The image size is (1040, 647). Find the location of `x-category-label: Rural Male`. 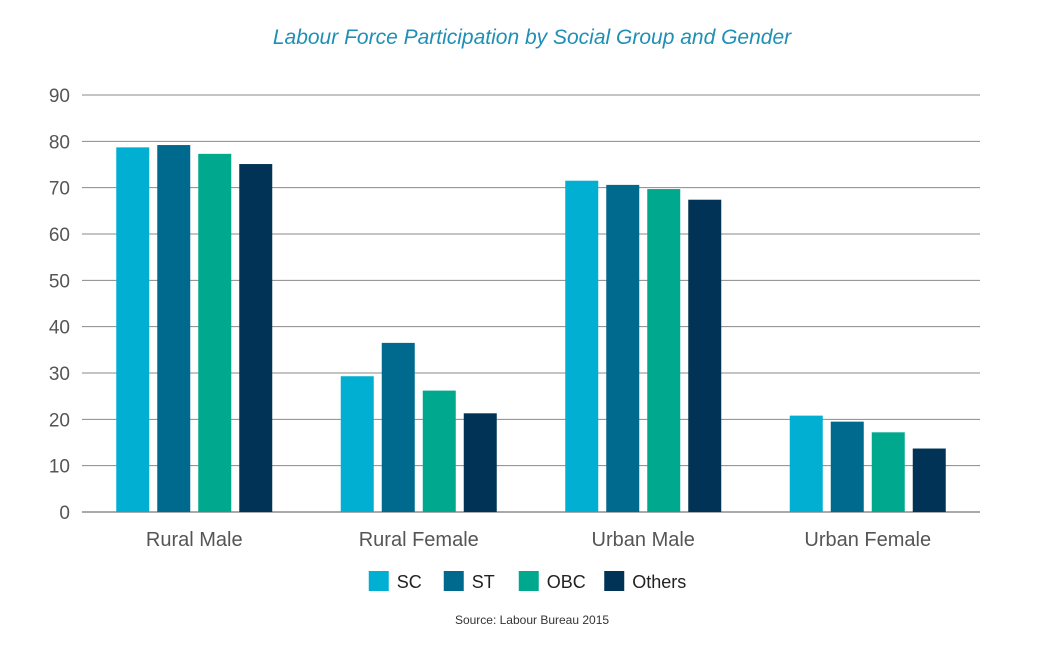

x-category-label: Rural Male is located at coordinates (194, 540).